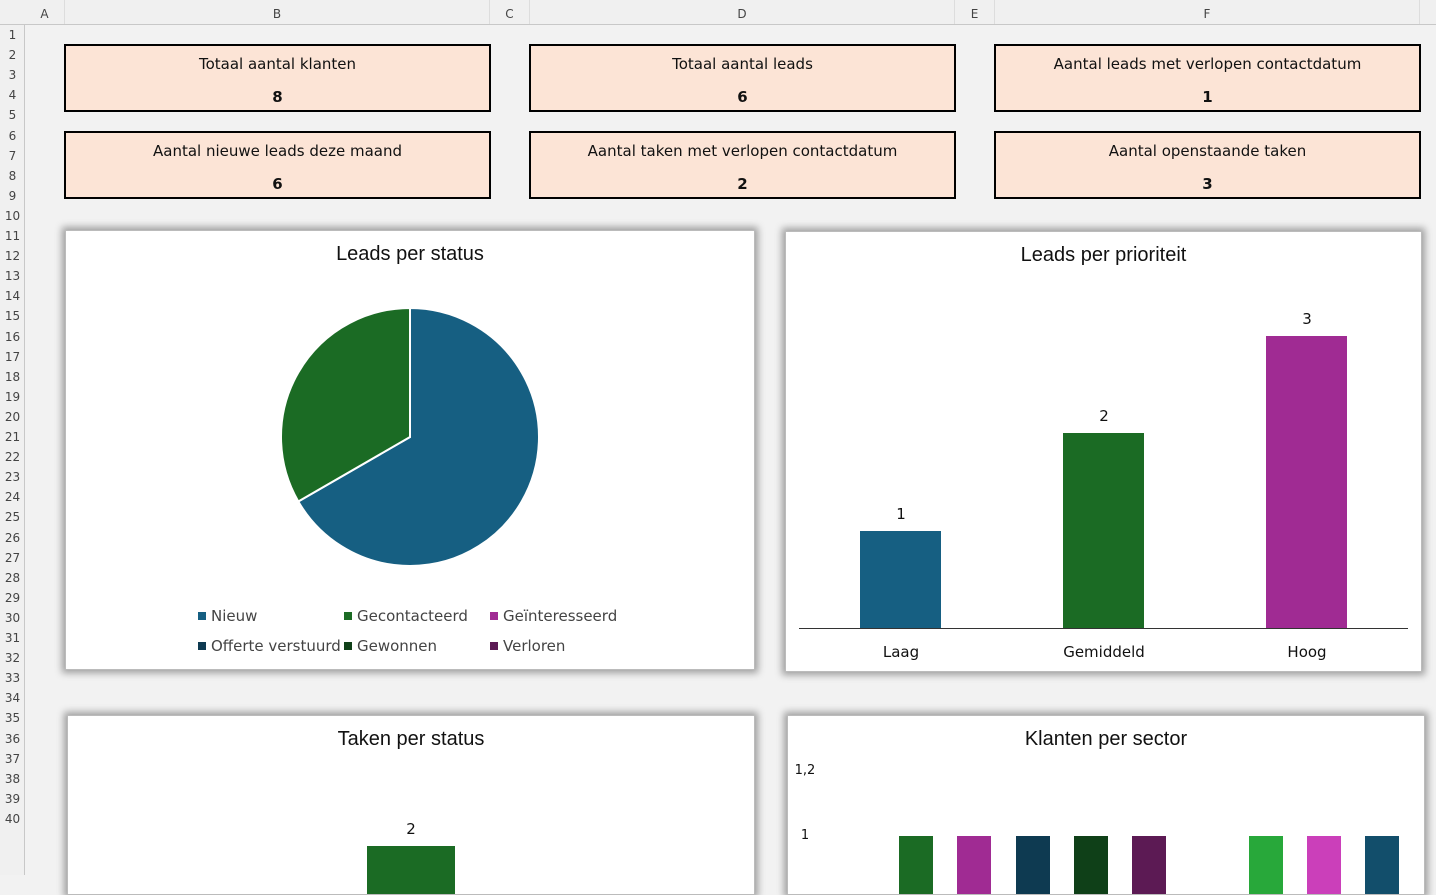 This screenshot has height=895, width=1436. I want to click on row-header: 24, so click(12, 497).